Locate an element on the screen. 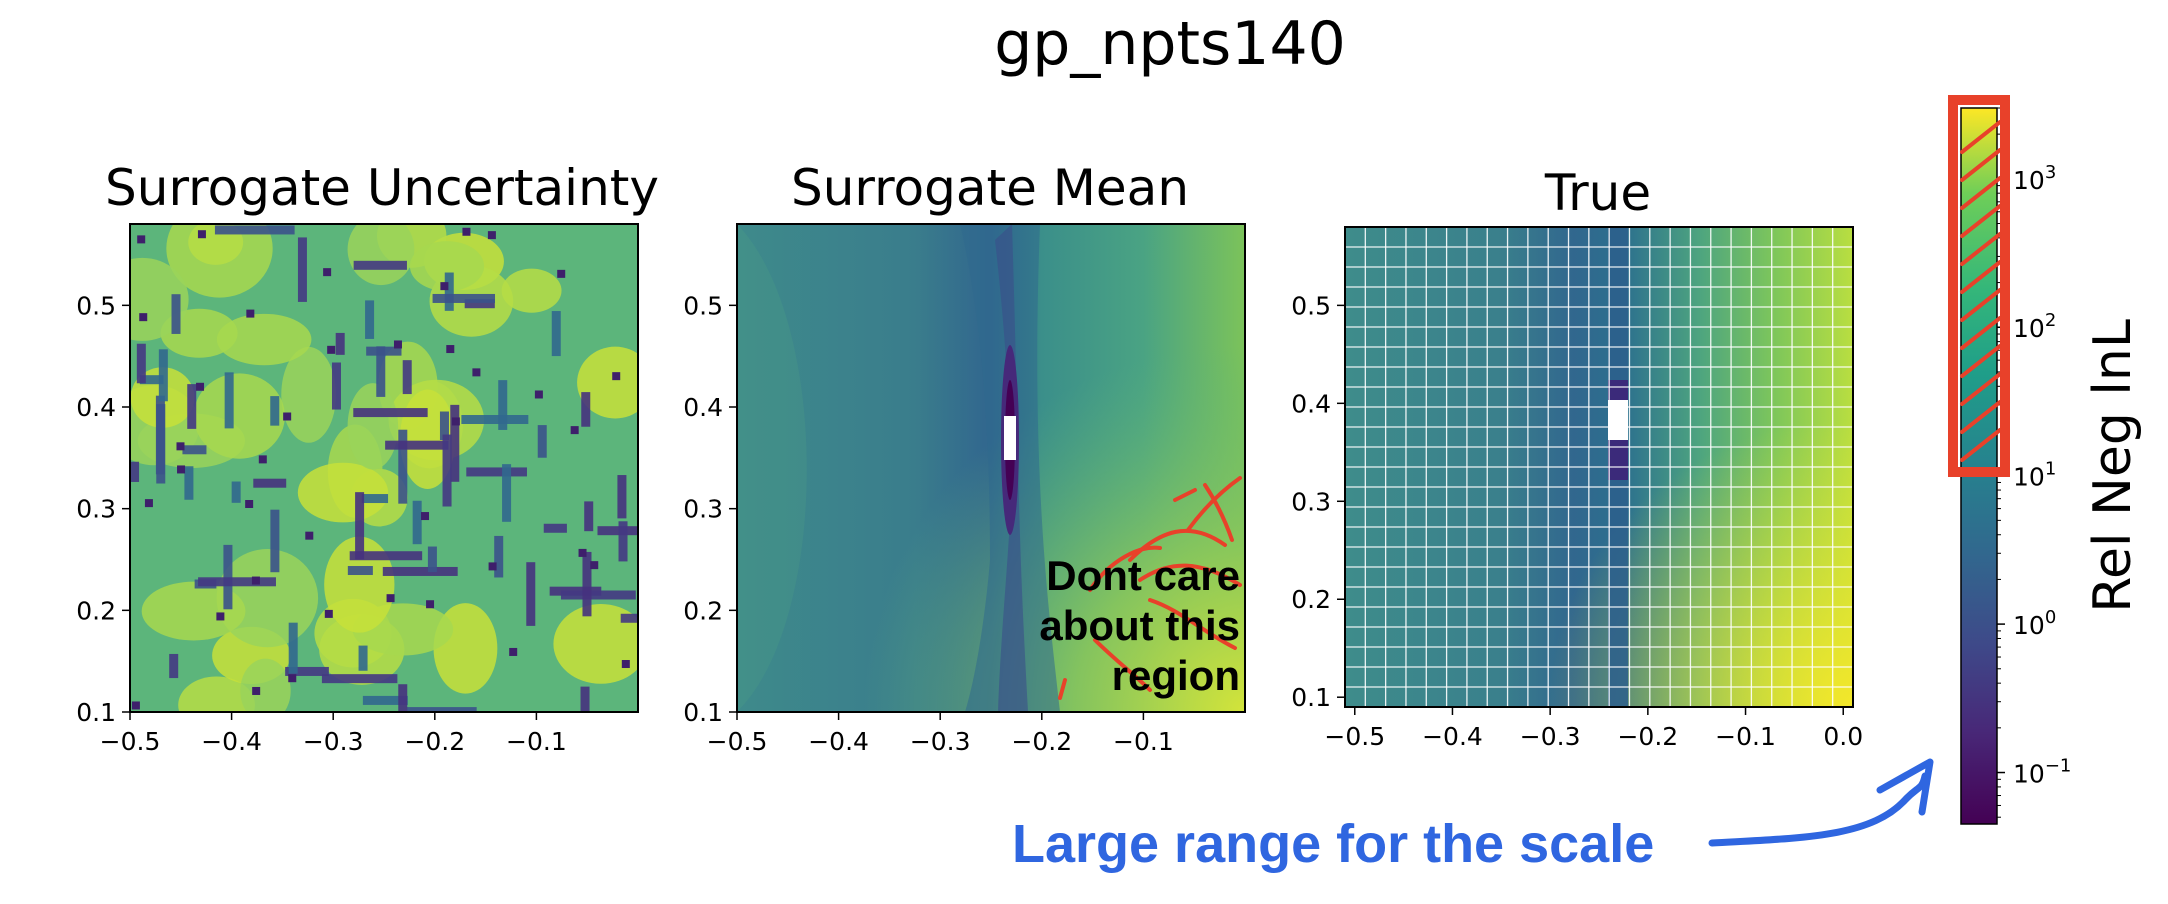 This screenshot has width=2168, height=904. true-heatmap is located at coordinates (1599, 467).